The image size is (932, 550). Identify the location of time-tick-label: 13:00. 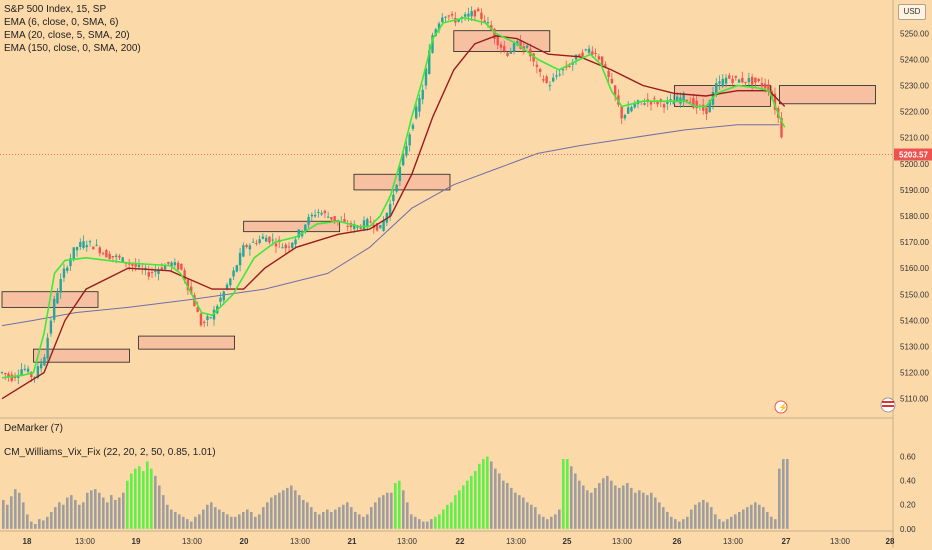
(85, 541).